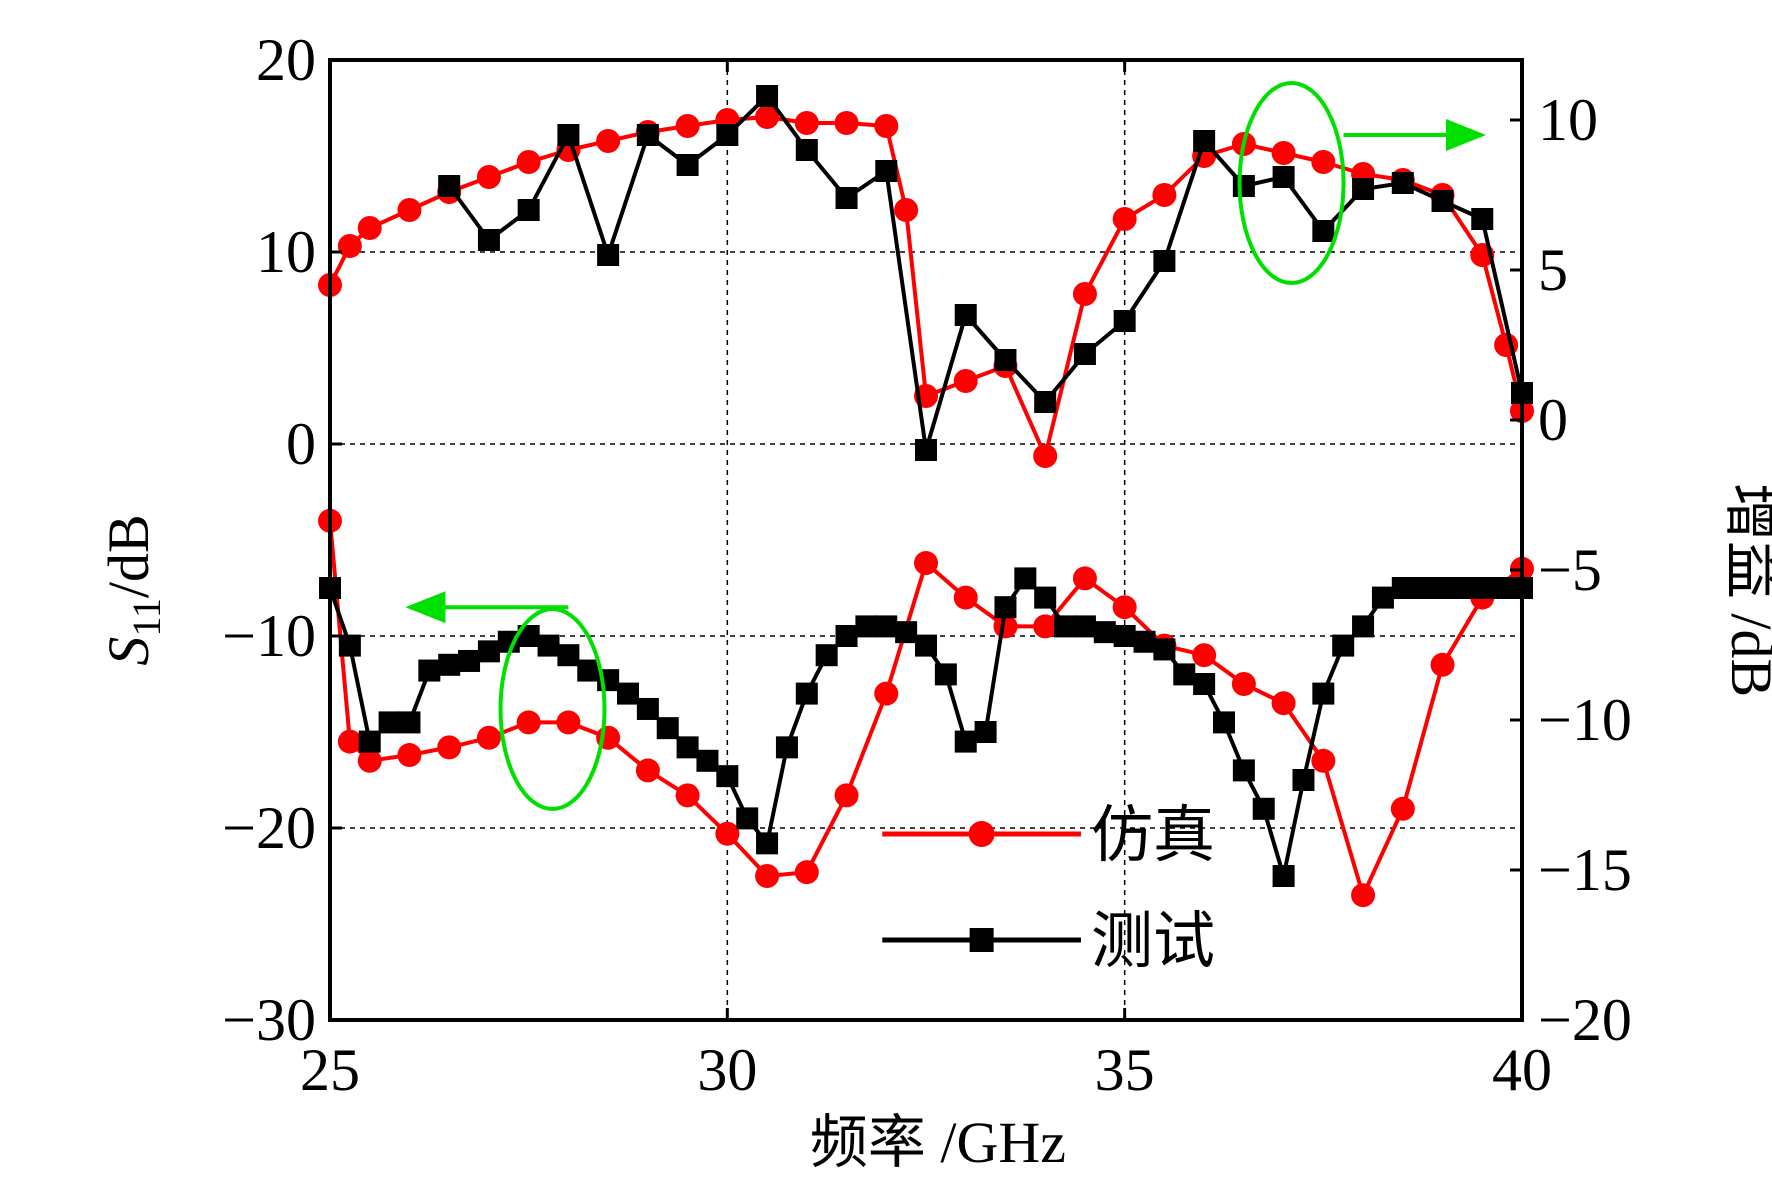 This screenshot has height=1195, width=1772. I want to click on y-axis-title-left-unit: /dB, so click(128, 556).